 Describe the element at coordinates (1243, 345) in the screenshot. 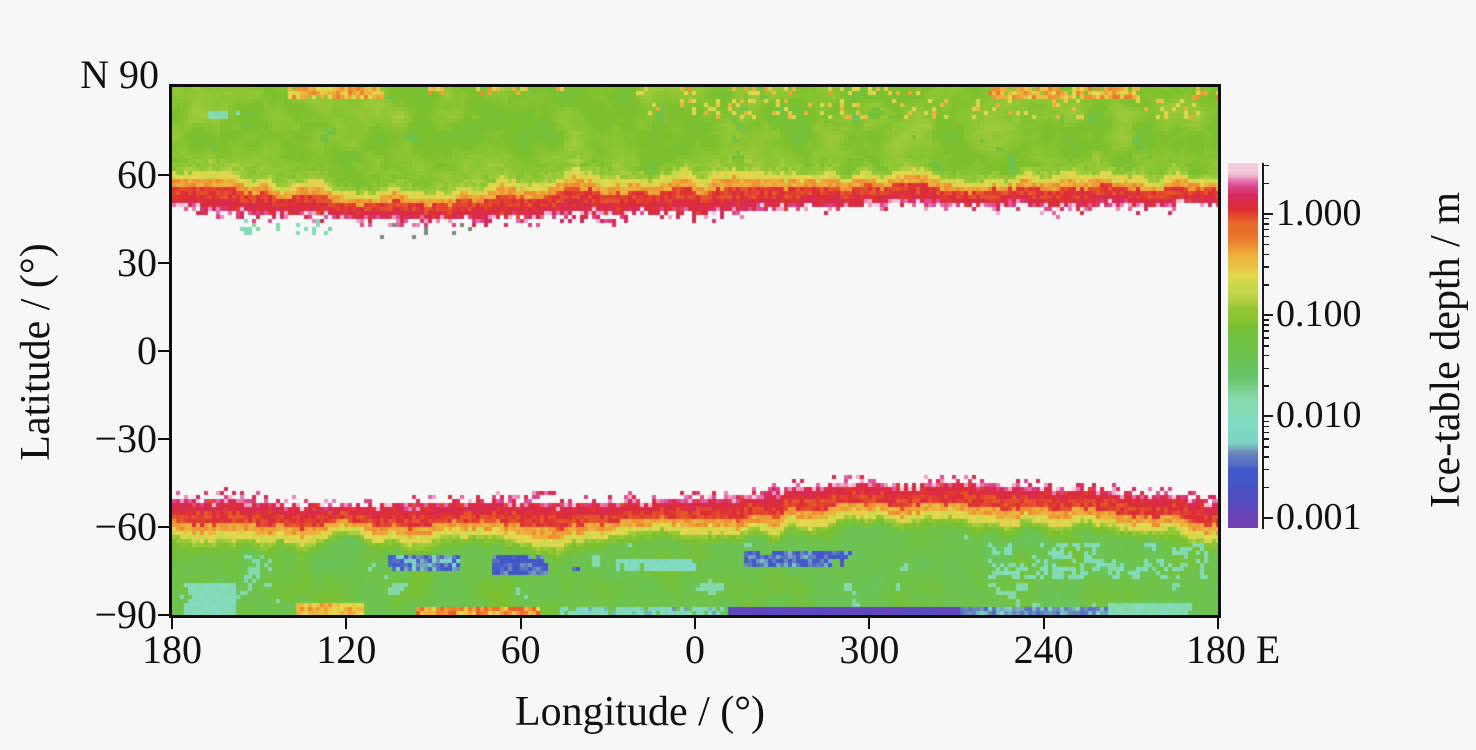

I see `colorbar-gradient` at that location.